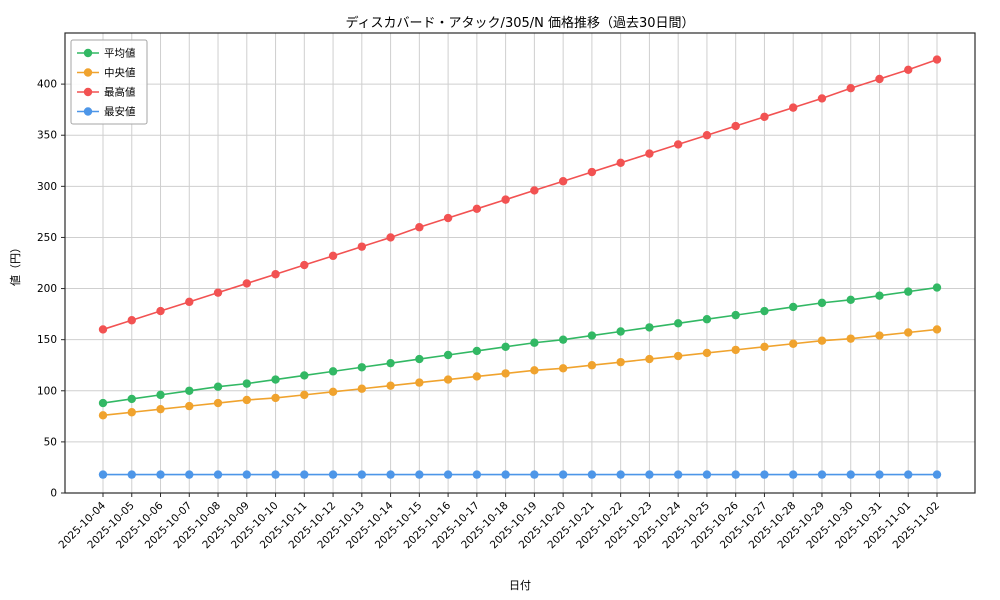 Image resolution: width=1000 pixels, height=600 pixels. What do you see at coordinates (88, 53) in the screenshot?
I see `legend-marker` at bounding box center [88, 53].